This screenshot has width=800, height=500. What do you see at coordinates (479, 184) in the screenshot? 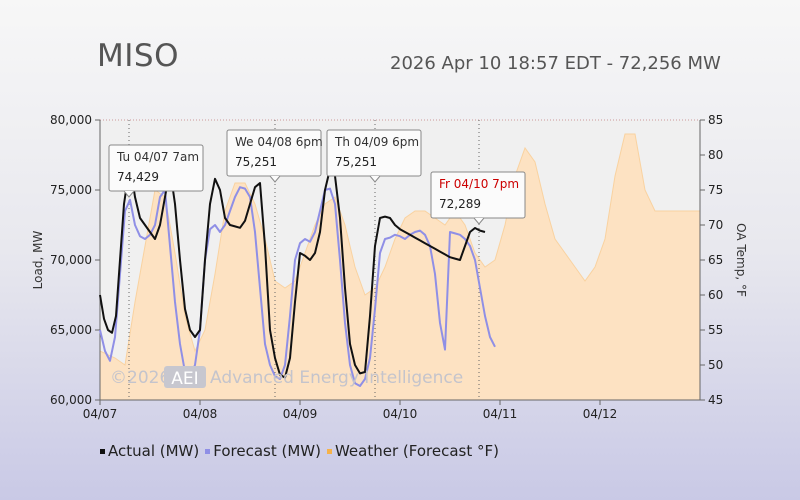
I see `tooltip-label-3: Fr 04/10 7pm` at bounding box center [479, 184].